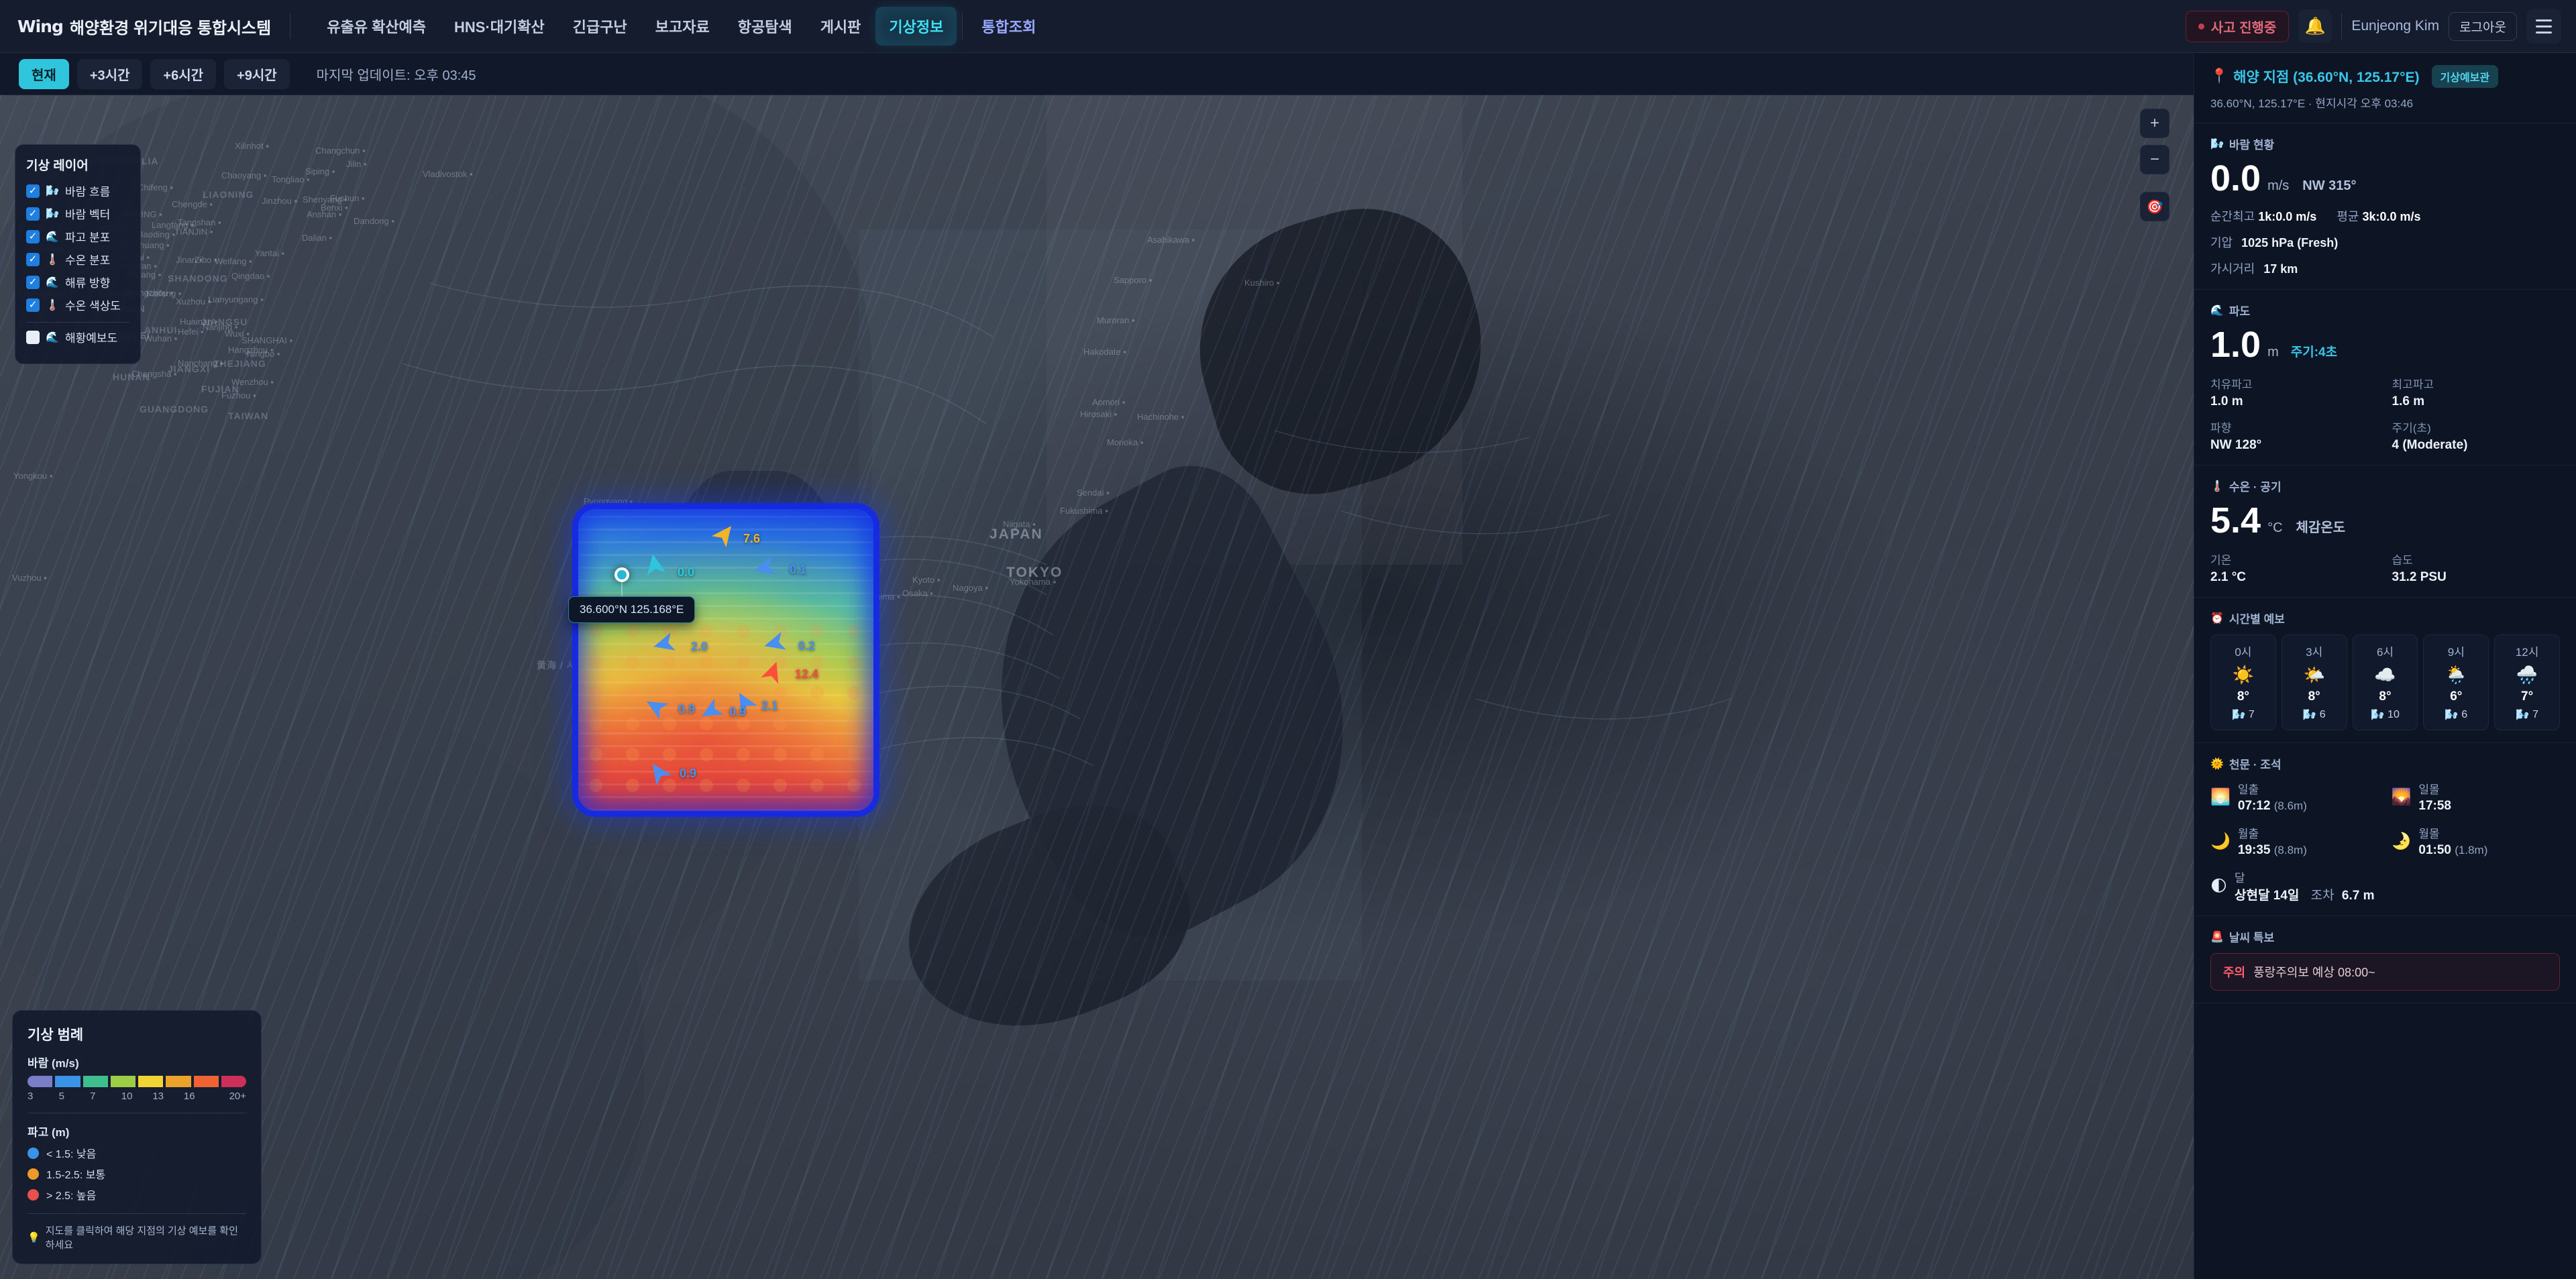 The width and height of the screenshot is (2576, 1279). I want to click on wave-legend-label: < 1.5: 낮음, so click(71, 1154).